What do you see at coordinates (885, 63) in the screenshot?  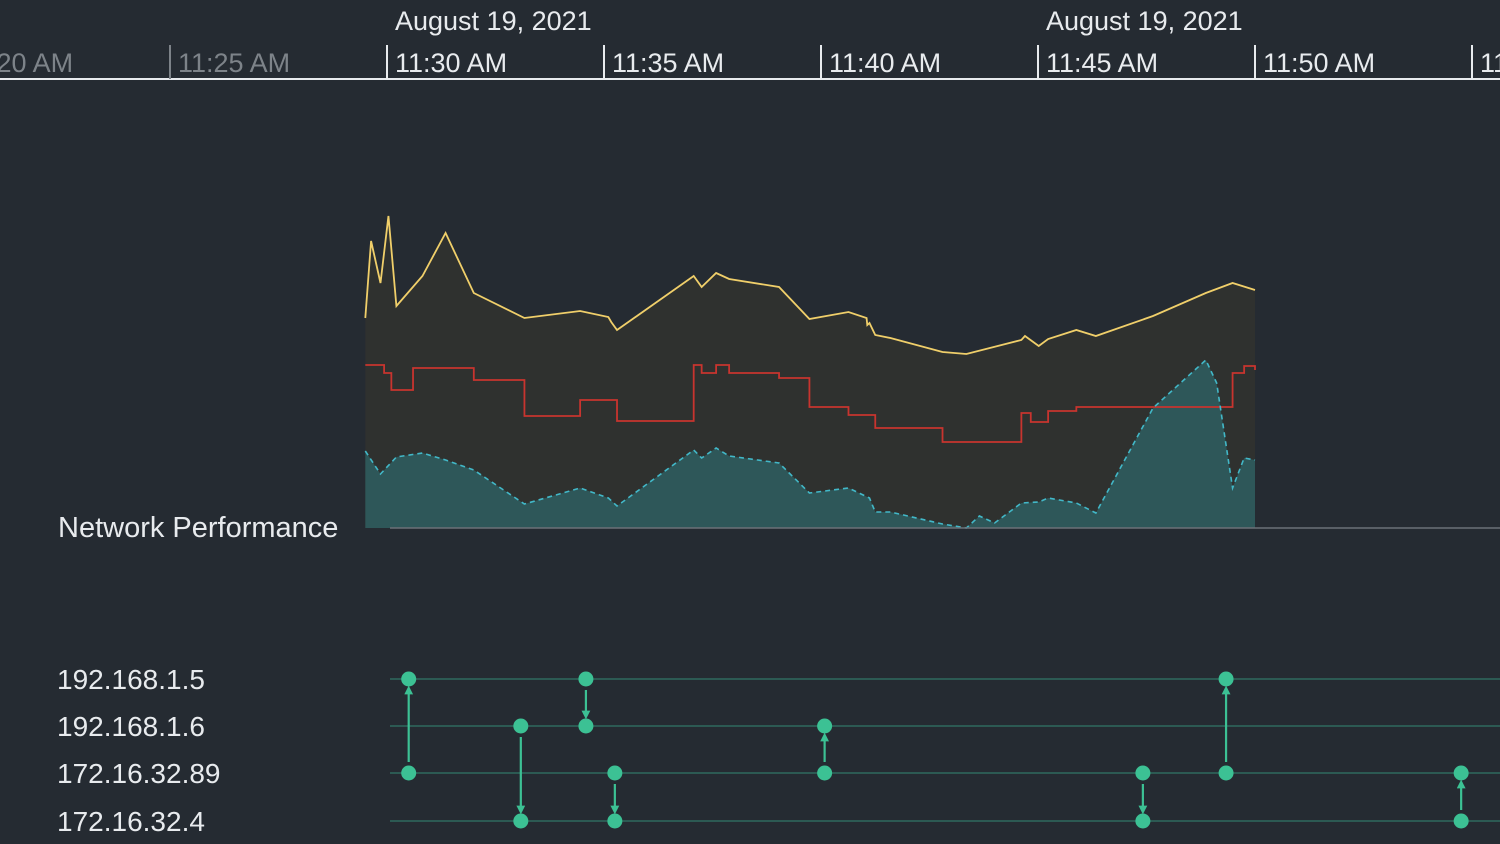 I see `tick-label: 11:40 AM` at bounding box center [885, 63].